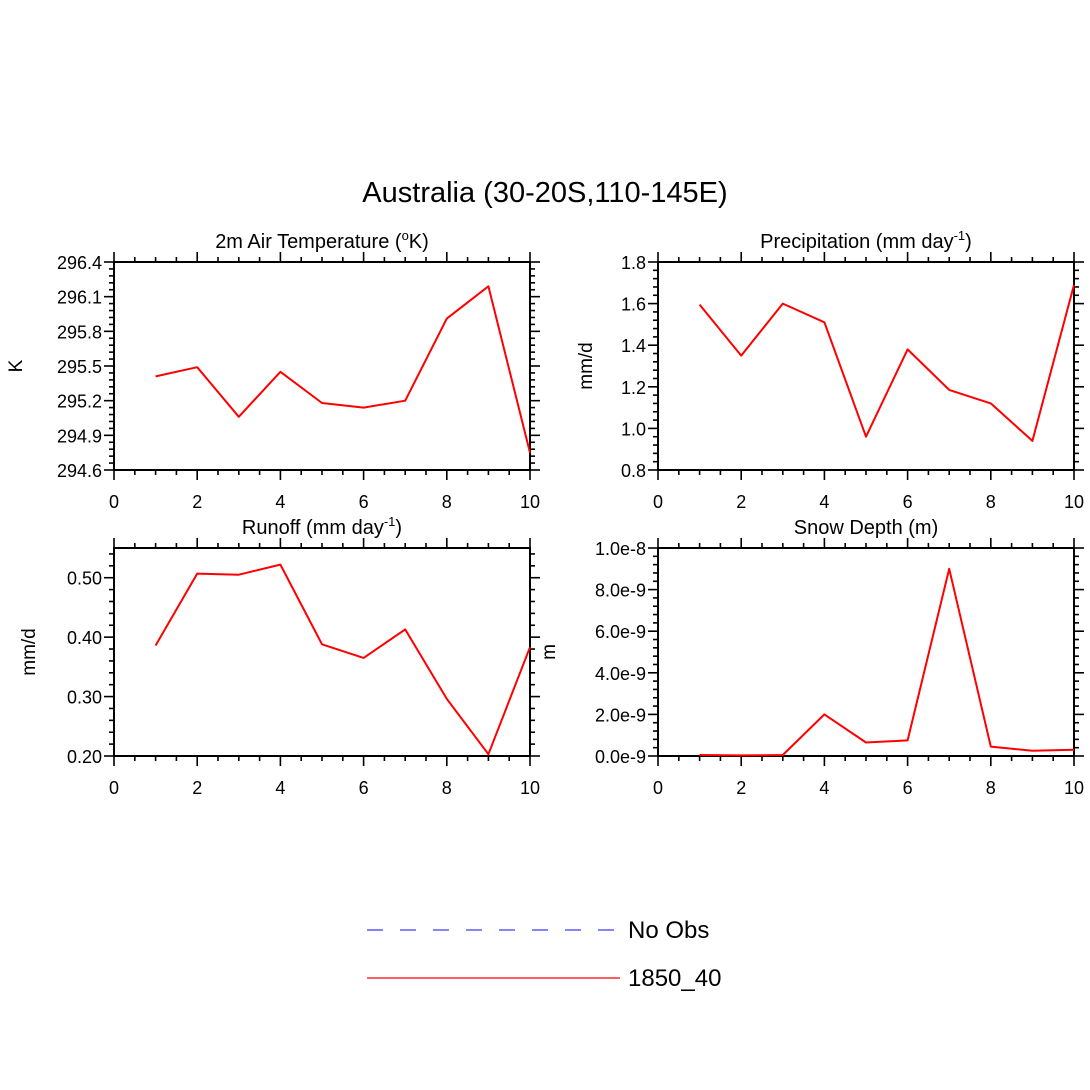 This screenshot has height=1090, width=1090. I want to click on plot-frame-precipitation, so click(866, 366).